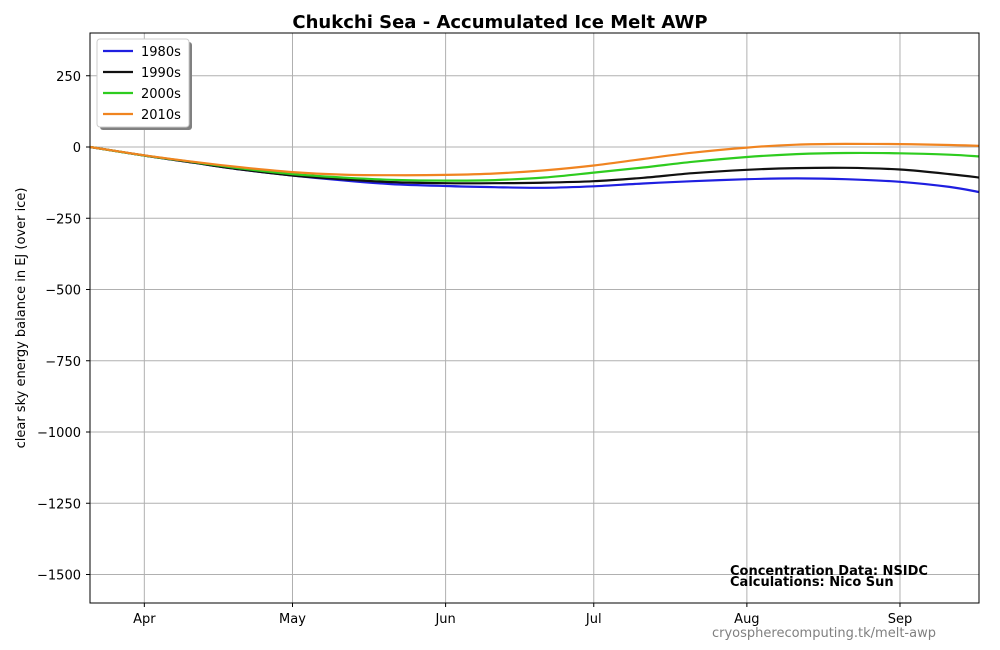 This screenshot has width=1000, height=650. What do you see at coordinates (63, 291) in the screenshot?
I see `y-tick-label: −500` at bounding box center [63, 291].